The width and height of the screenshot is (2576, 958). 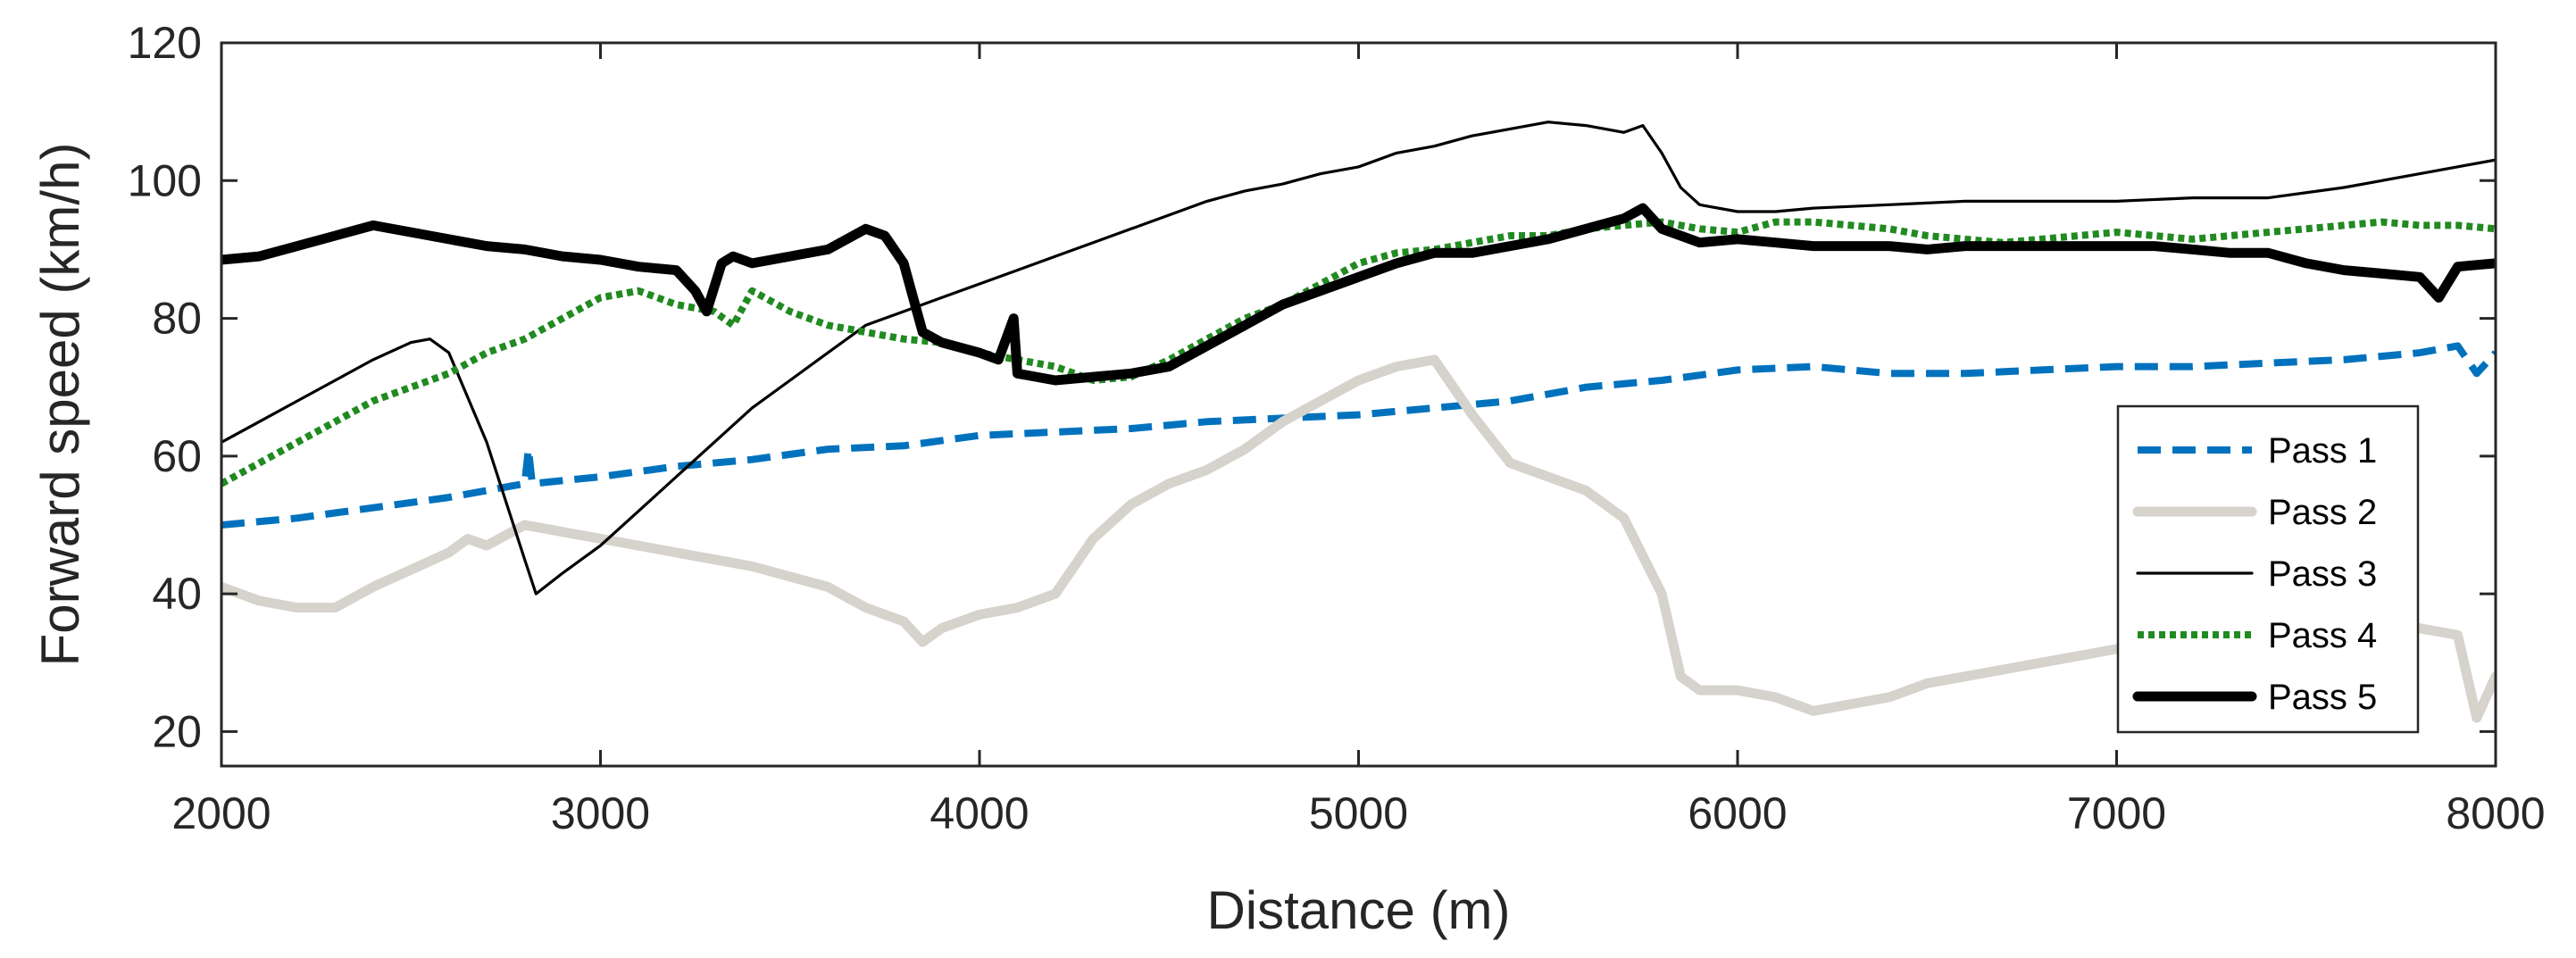 I want to click on y-tick-label: 20, so click(x=177, y=731).